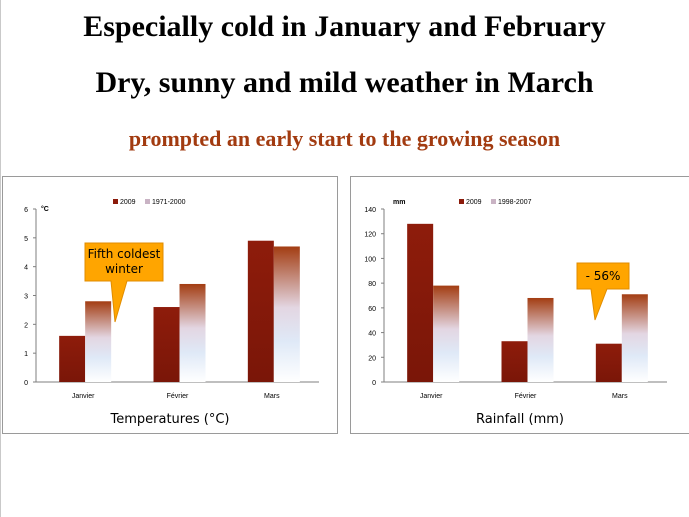  I want to click on y-tick-label: 100, so click(370, 259).